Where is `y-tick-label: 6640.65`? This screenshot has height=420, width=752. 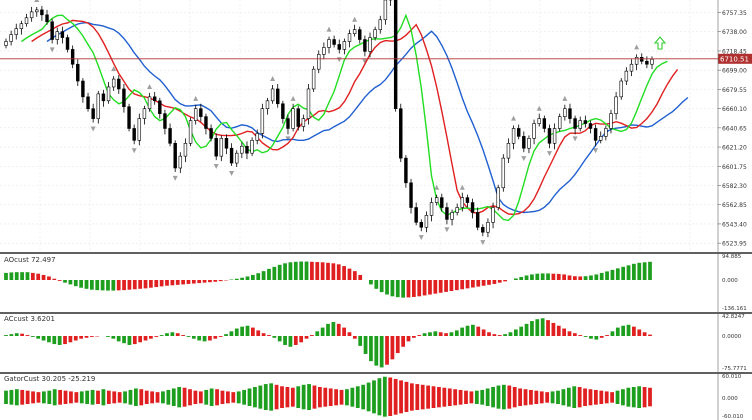 y-tick-label: 6640.65 is located at coordinates (734, 128).